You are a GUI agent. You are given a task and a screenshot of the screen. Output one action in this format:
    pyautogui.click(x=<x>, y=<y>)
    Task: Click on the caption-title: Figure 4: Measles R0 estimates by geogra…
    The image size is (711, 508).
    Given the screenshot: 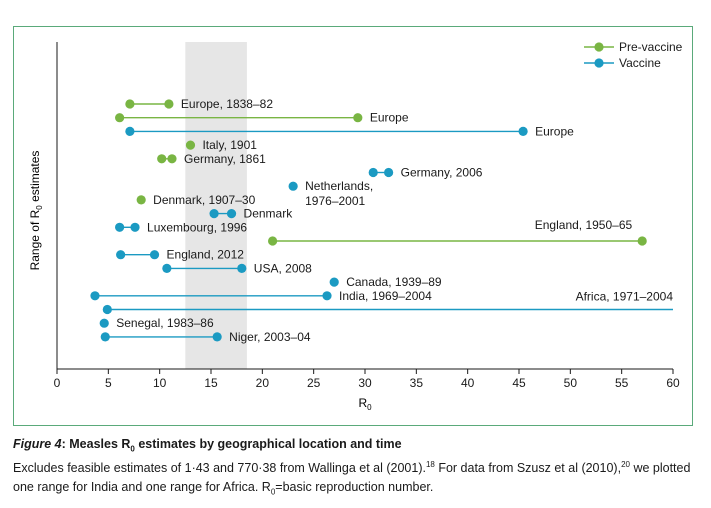 What is the action you would take?
    pyautogui.click(x=207, y=445)
    